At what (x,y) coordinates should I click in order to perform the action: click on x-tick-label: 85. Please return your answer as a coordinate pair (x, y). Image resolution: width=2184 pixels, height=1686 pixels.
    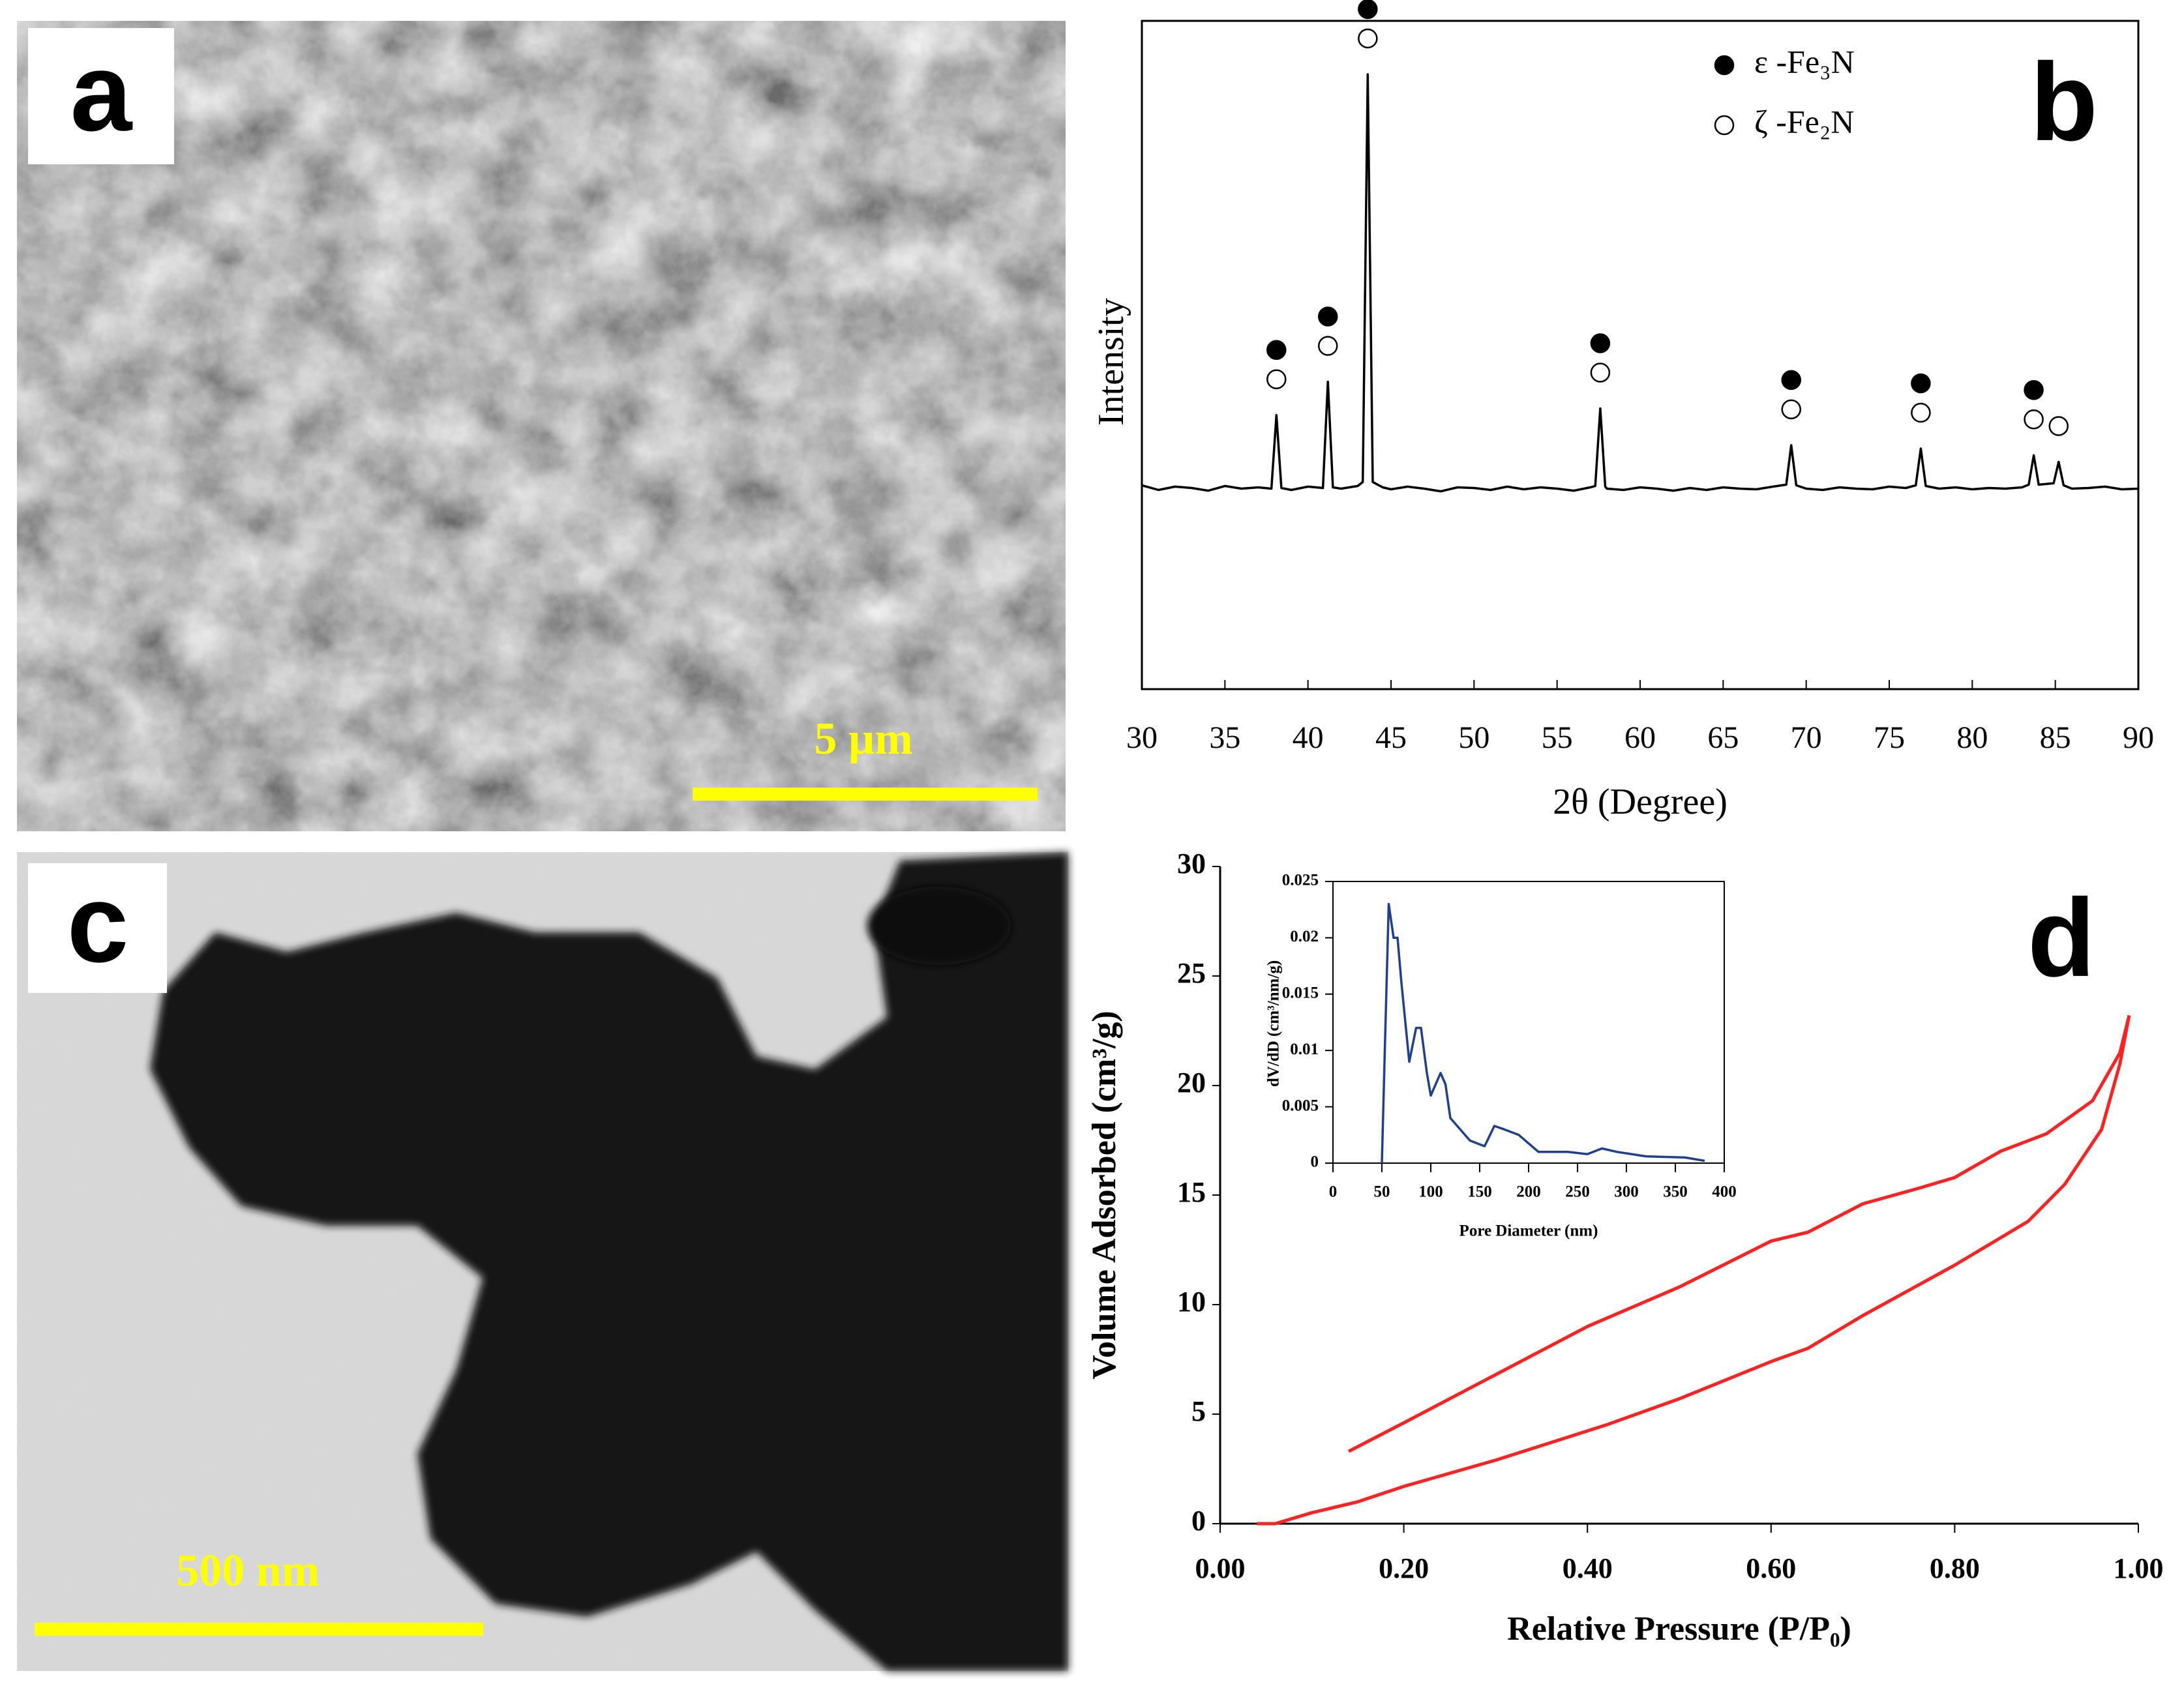
    Looking at the image, I should click on (2056, 738).